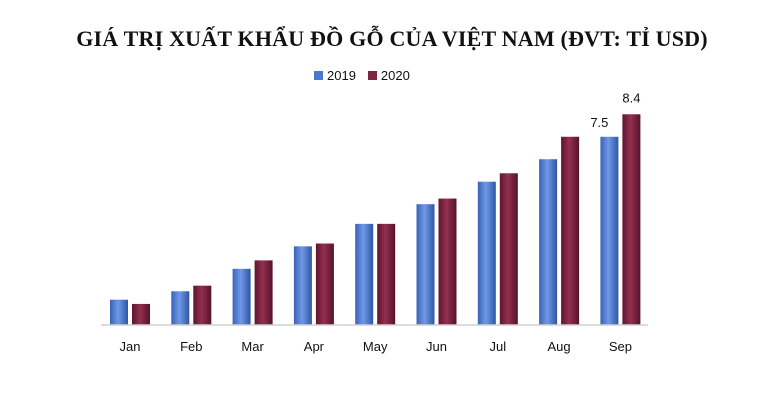 Image resolution: width=784 pixels, height=410 pixels. I want to click on x-tick-sep: Sep, so click(620, 346).